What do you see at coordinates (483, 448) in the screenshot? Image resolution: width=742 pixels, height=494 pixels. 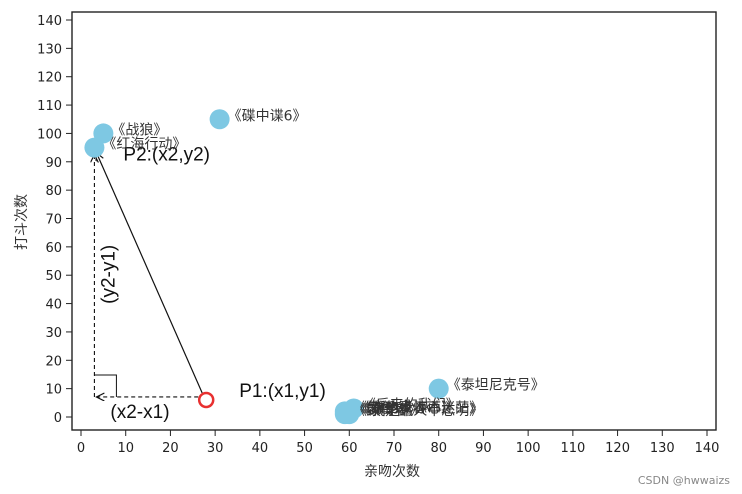 I see `x-tick-label: 90` at bounding box center [483, 448].